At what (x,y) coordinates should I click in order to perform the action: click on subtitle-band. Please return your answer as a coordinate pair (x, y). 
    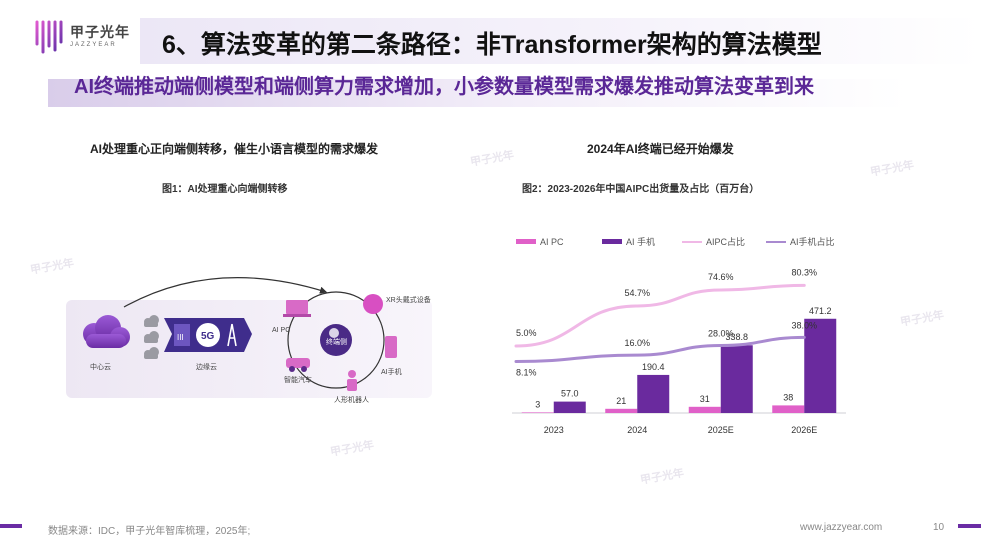
    Looking at the image, I should click on (478, 93).